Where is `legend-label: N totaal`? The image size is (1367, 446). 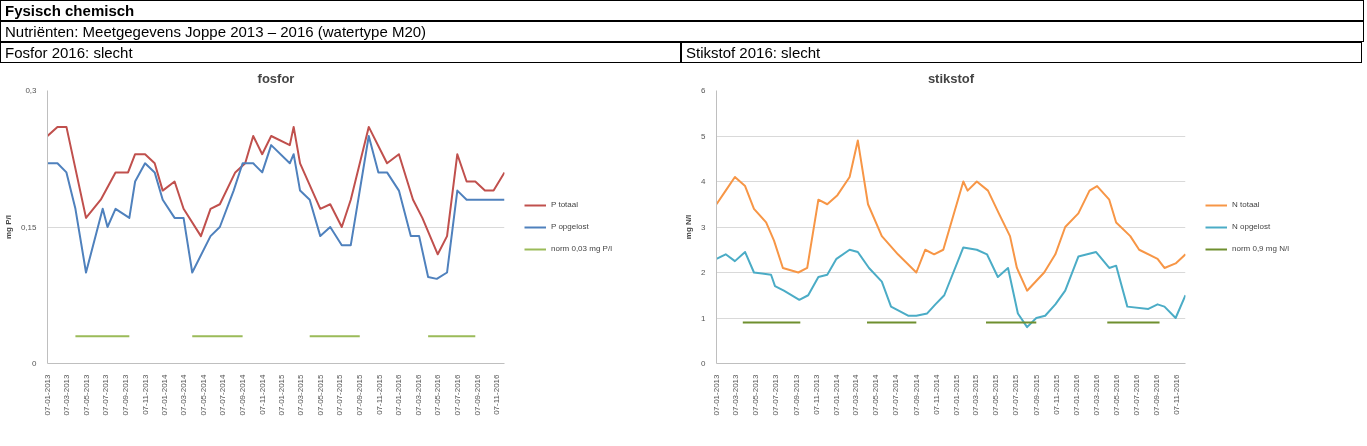
legend-label: N totaal is located at coordinates (1246, 204).